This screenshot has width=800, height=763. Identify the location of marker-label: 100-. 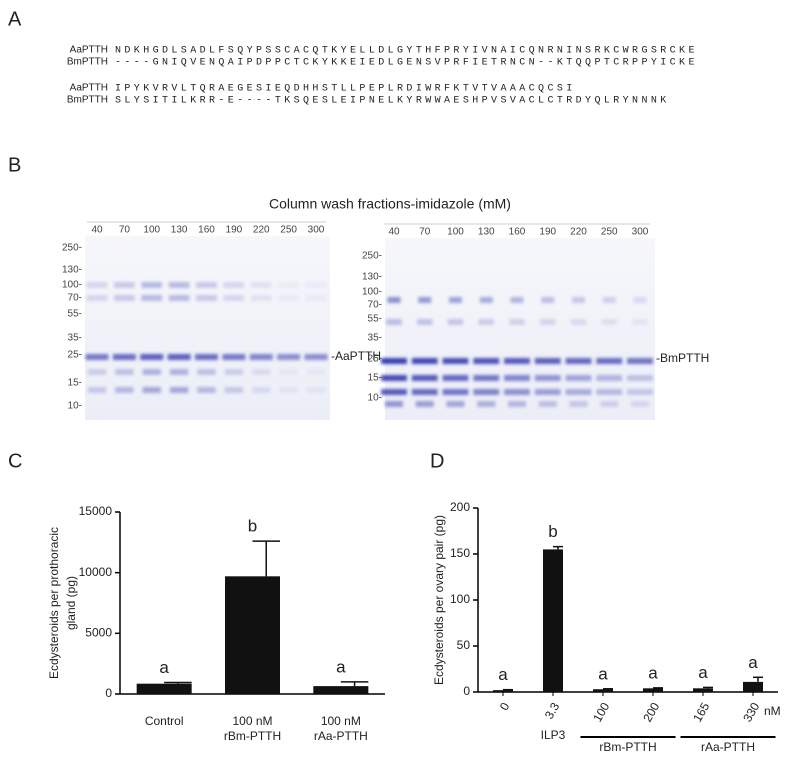
(72, 285).